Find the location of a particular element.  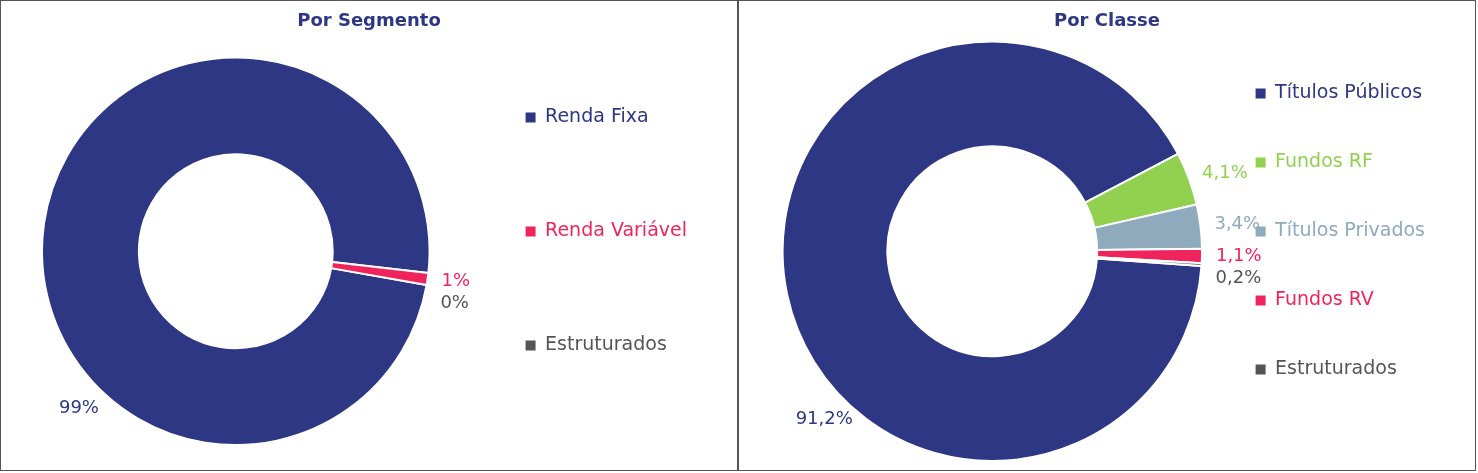

data-label: 3,4% is located at coordinates (1237, 223).